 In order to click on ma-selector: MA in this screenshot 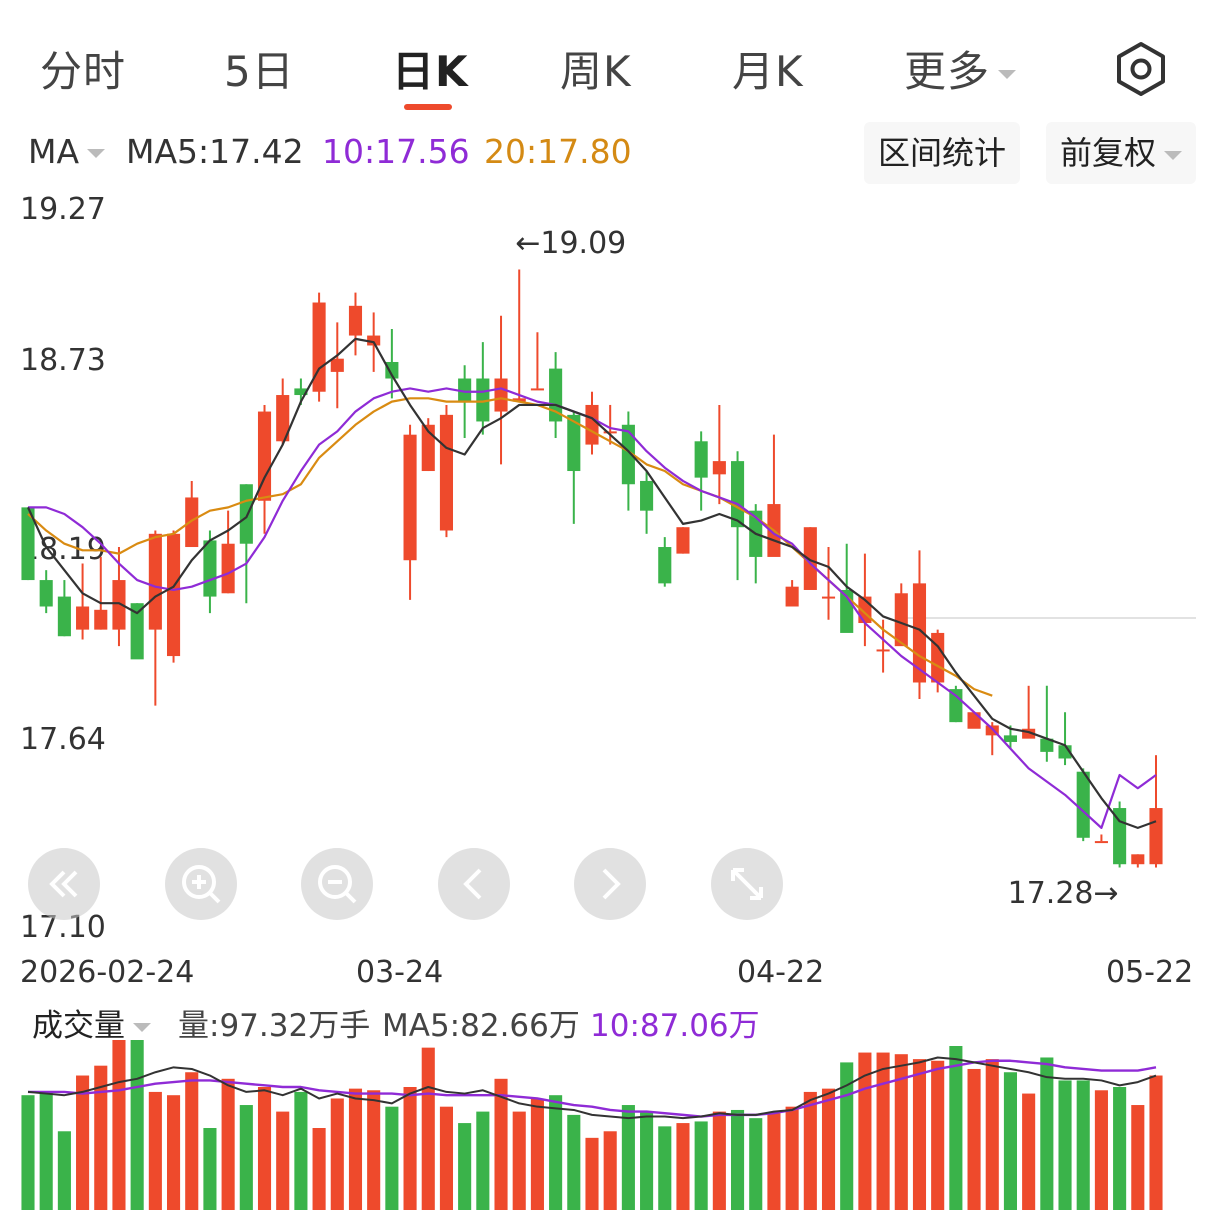, I will do `click(67, 151)`.